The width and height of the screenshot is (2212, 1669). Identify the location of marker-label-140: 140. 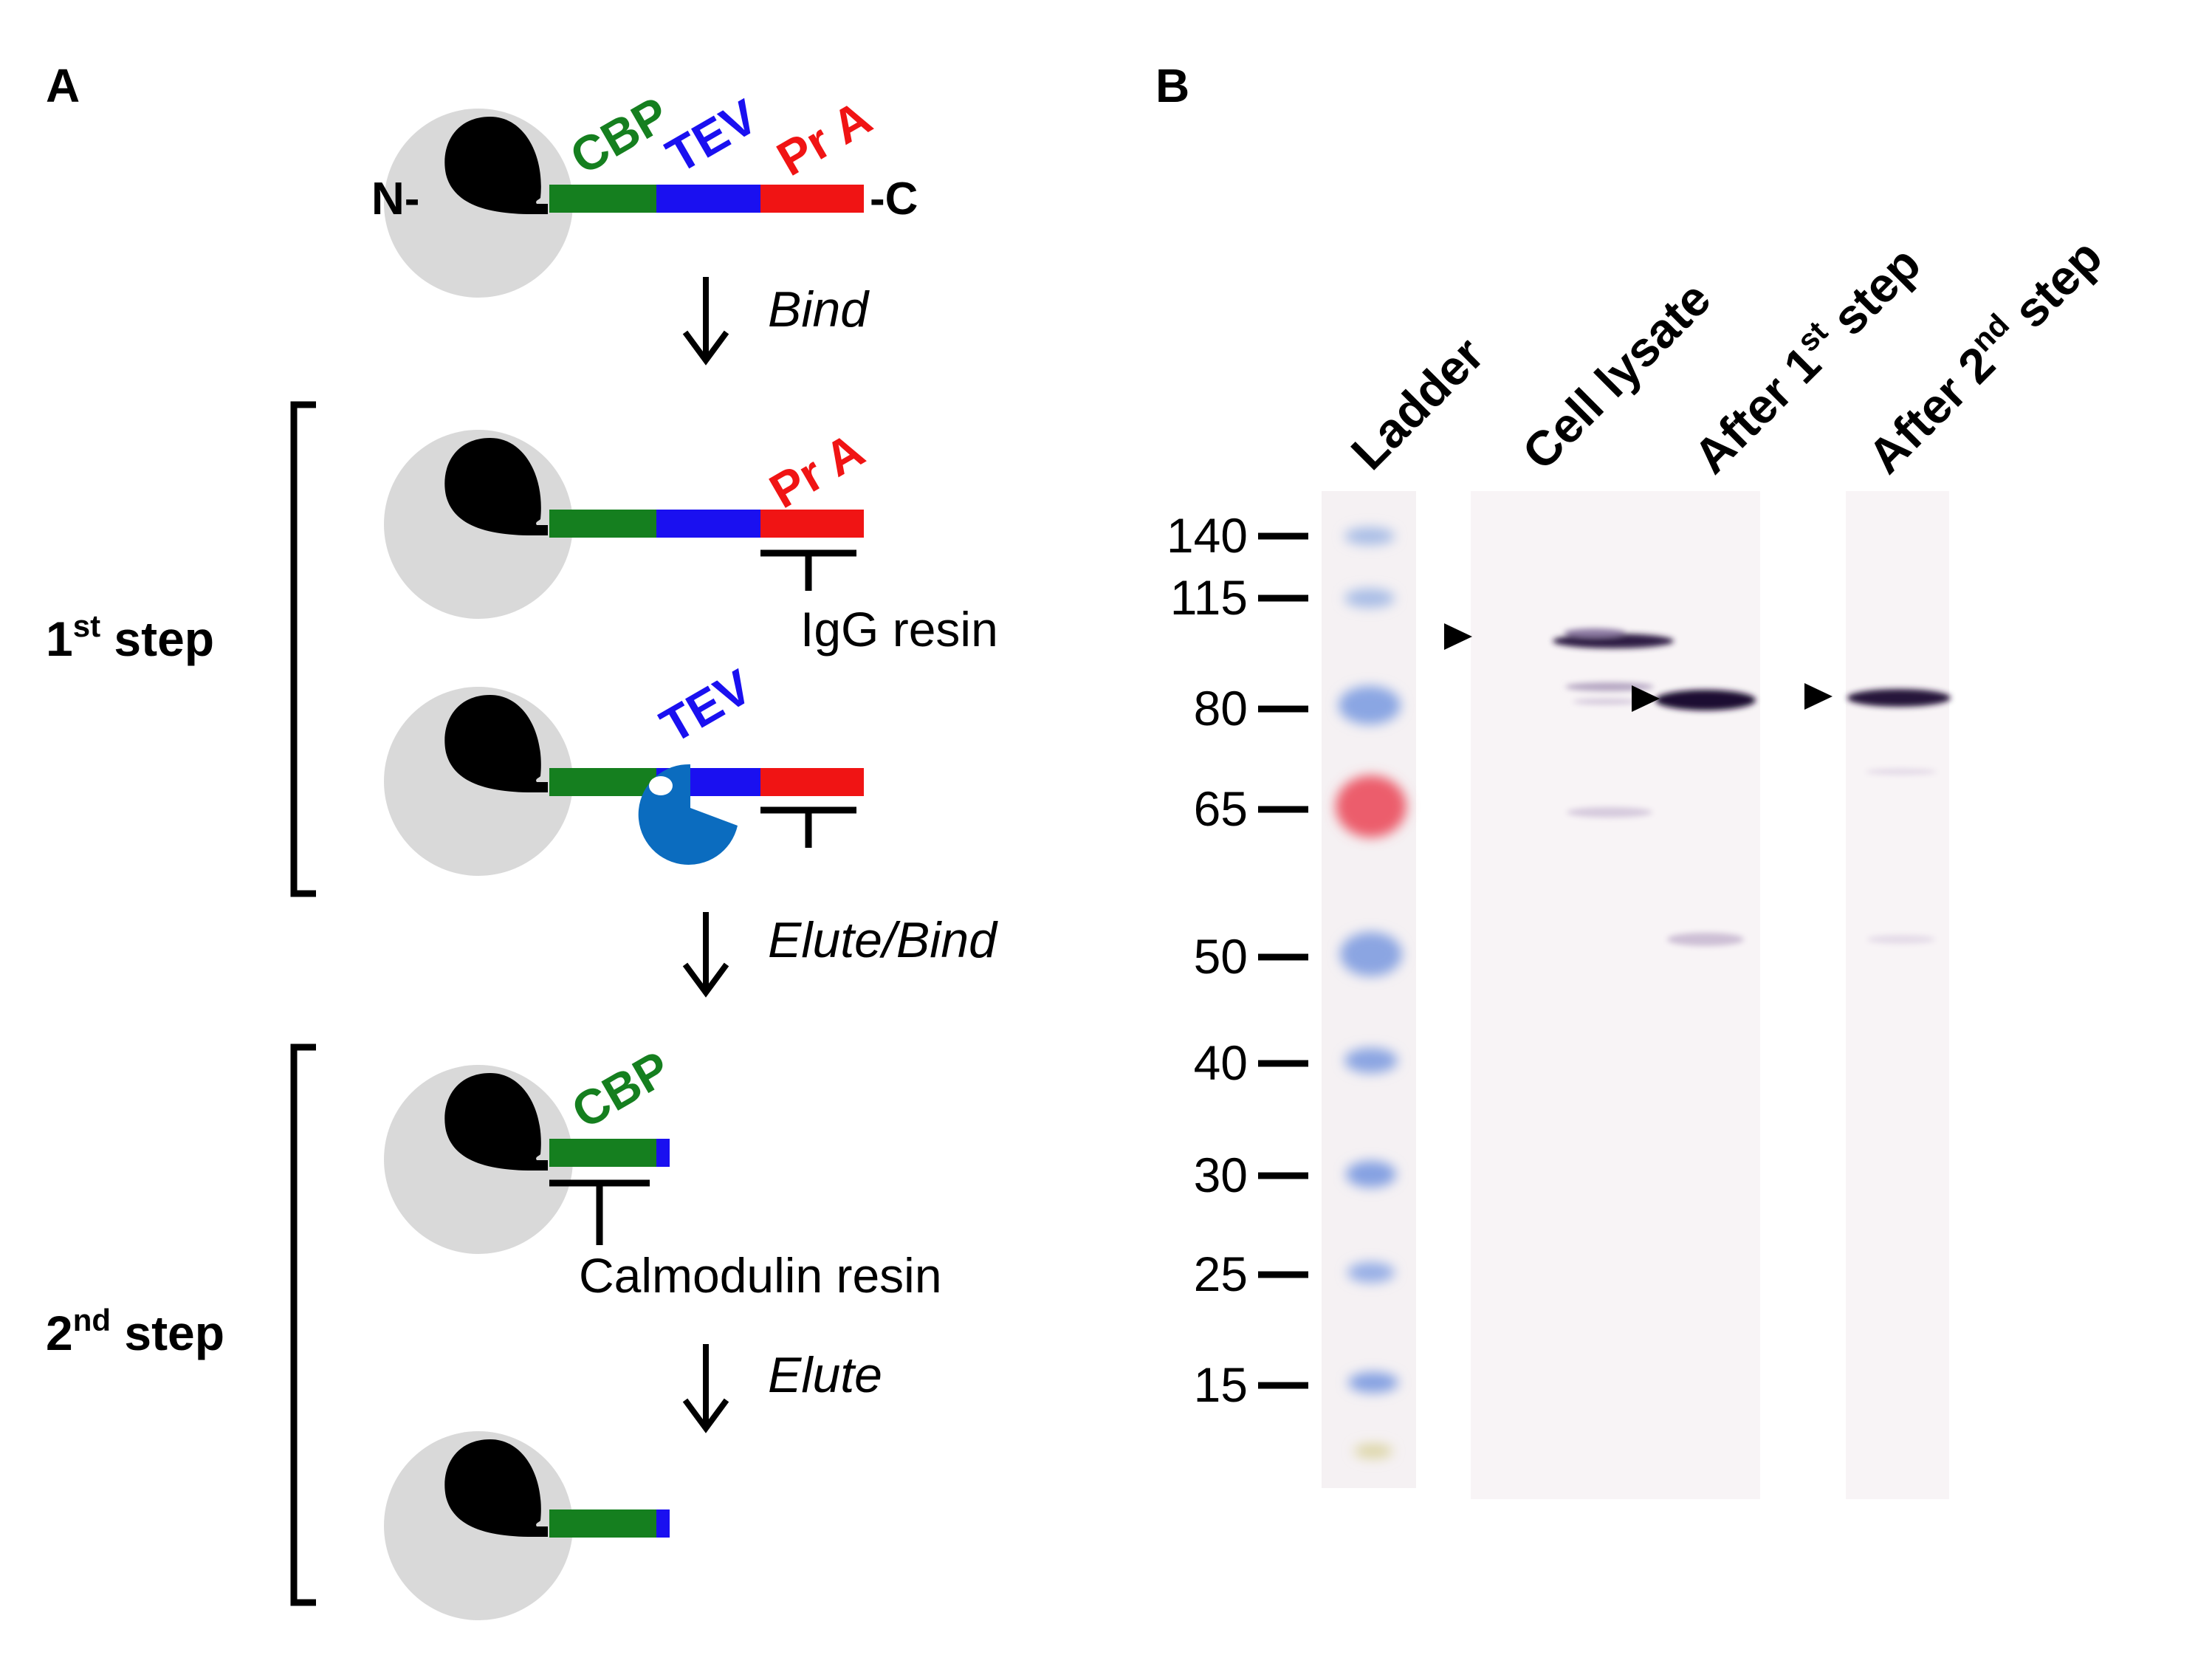
(1207, 536).